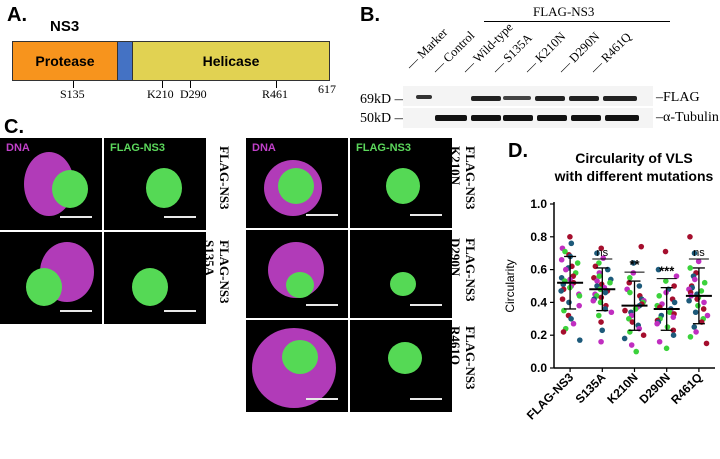  I want to click on panel-a-letter: A., so click(17, 15).